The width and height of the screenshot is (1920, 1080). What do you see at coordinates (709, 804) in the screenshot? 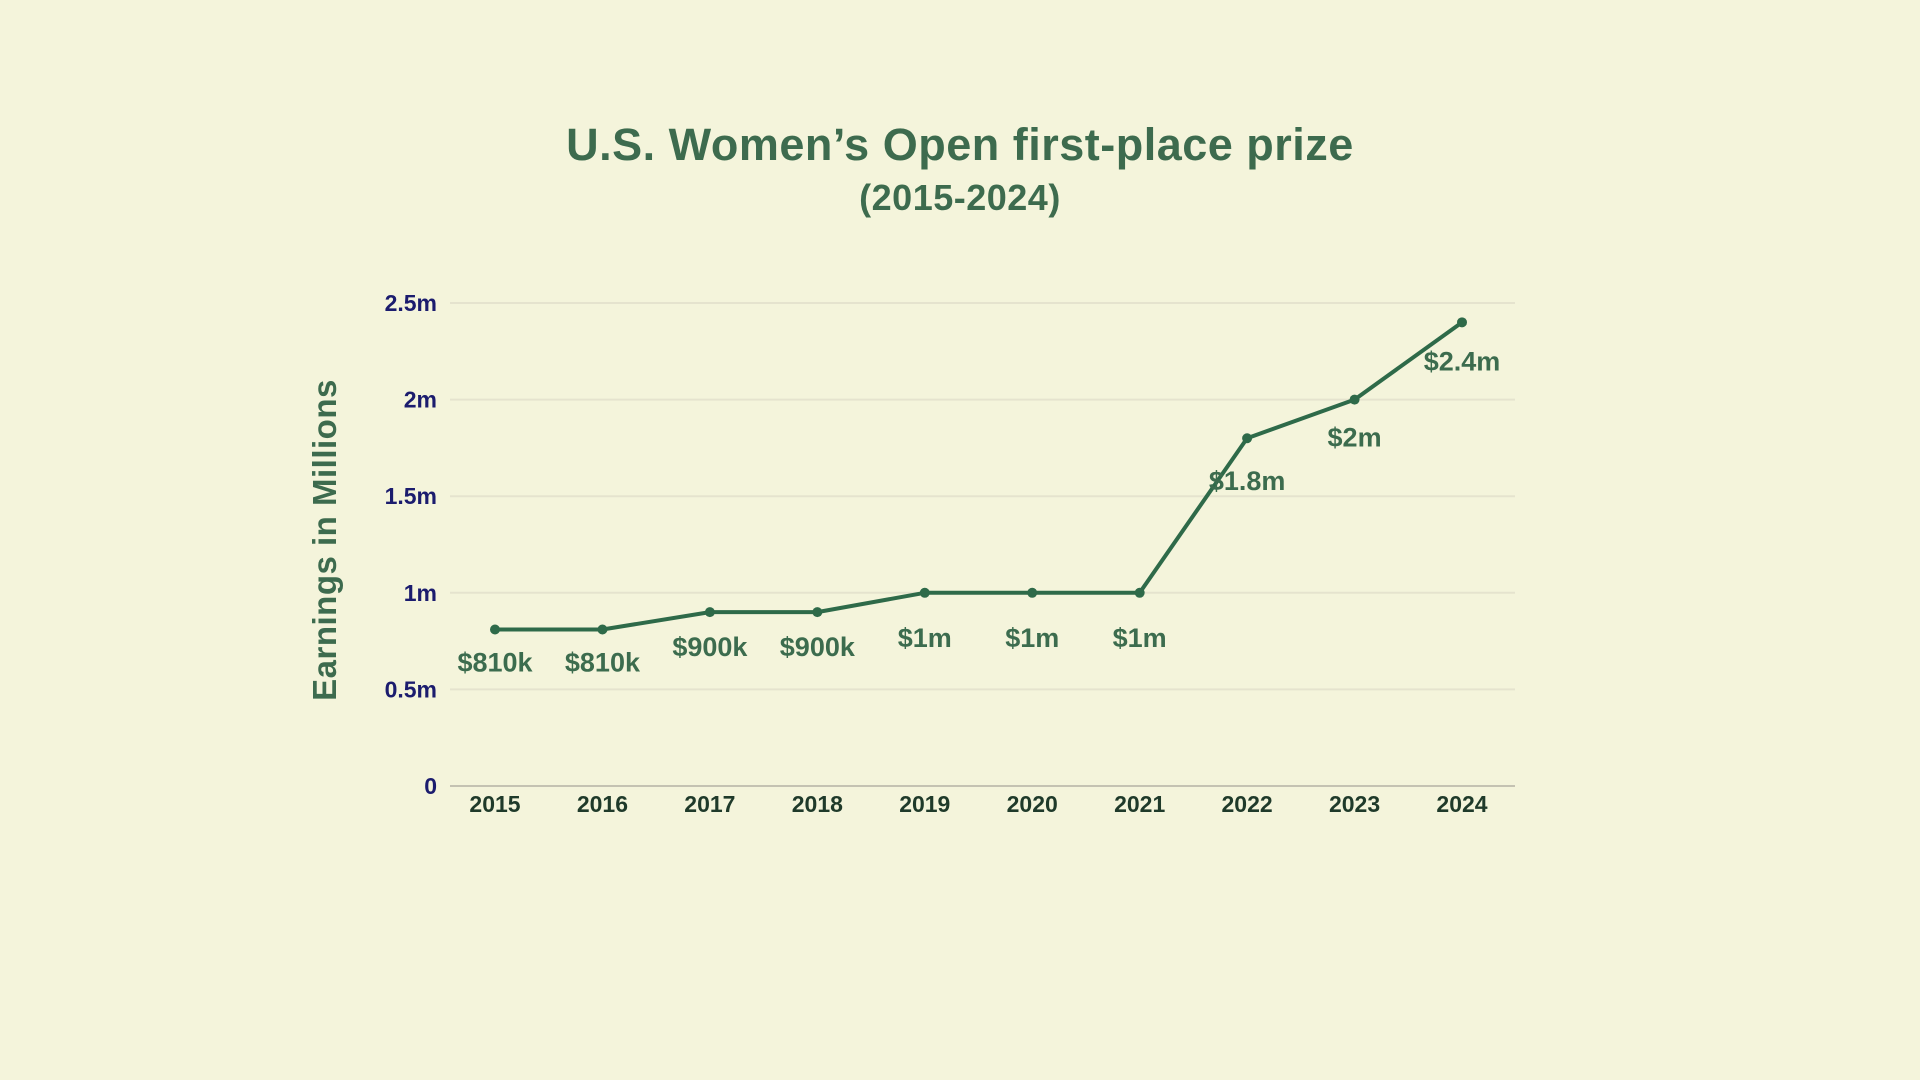
I see `x-tick-label-2017: 2017` at bounding box center [709, 804].